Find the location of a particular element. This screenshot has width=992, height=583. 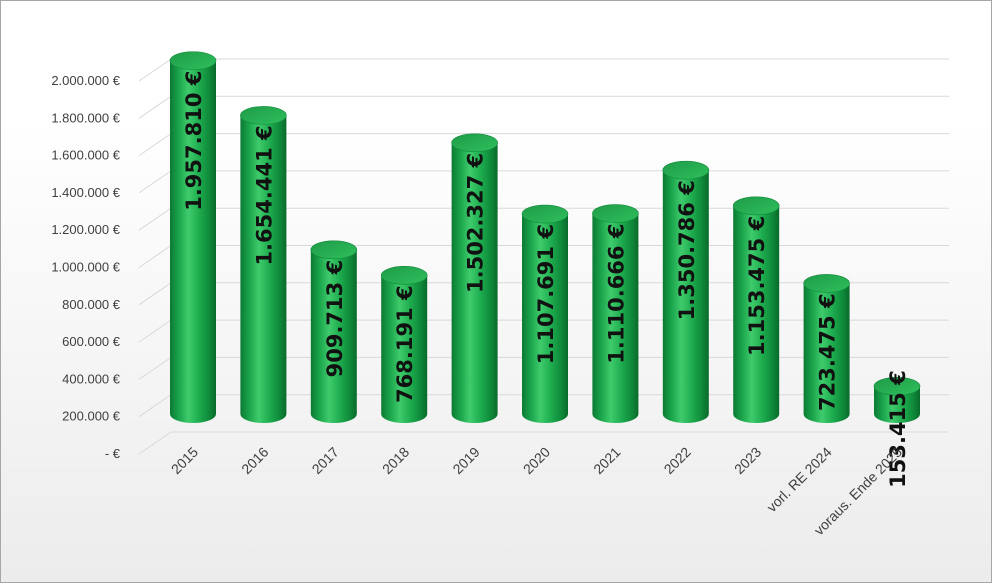

y-tick-label: 400.000 € is located at coordinates (91, 378).